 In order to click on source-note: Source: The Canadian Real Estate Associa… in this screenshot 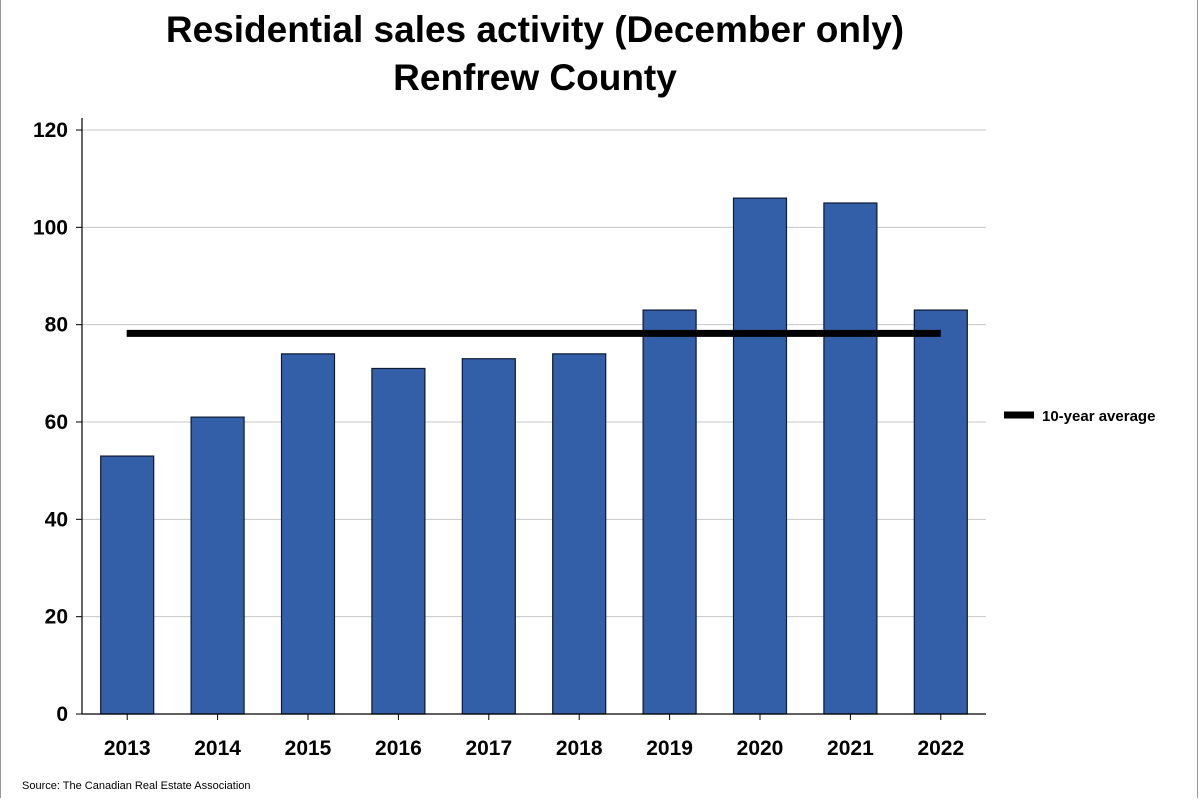, I will do `click(136, 786)`.